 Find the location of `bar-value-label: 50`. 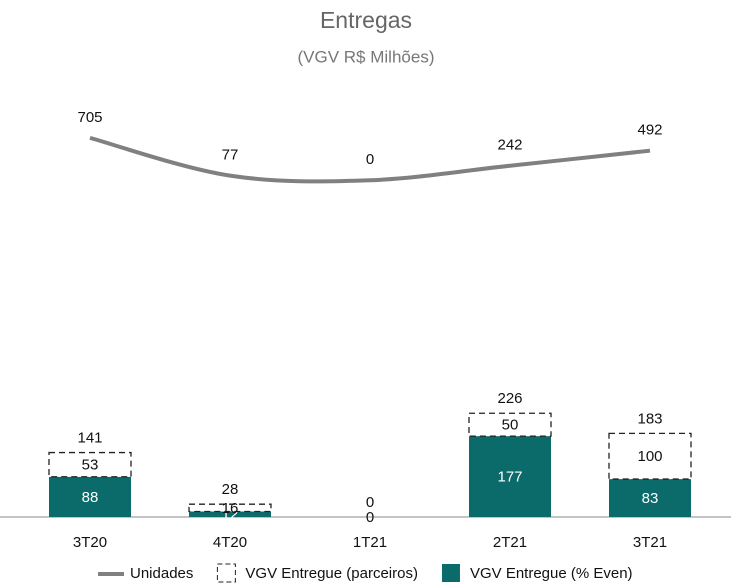

bar-value-label: 50 is located at coordinates (510, 425).